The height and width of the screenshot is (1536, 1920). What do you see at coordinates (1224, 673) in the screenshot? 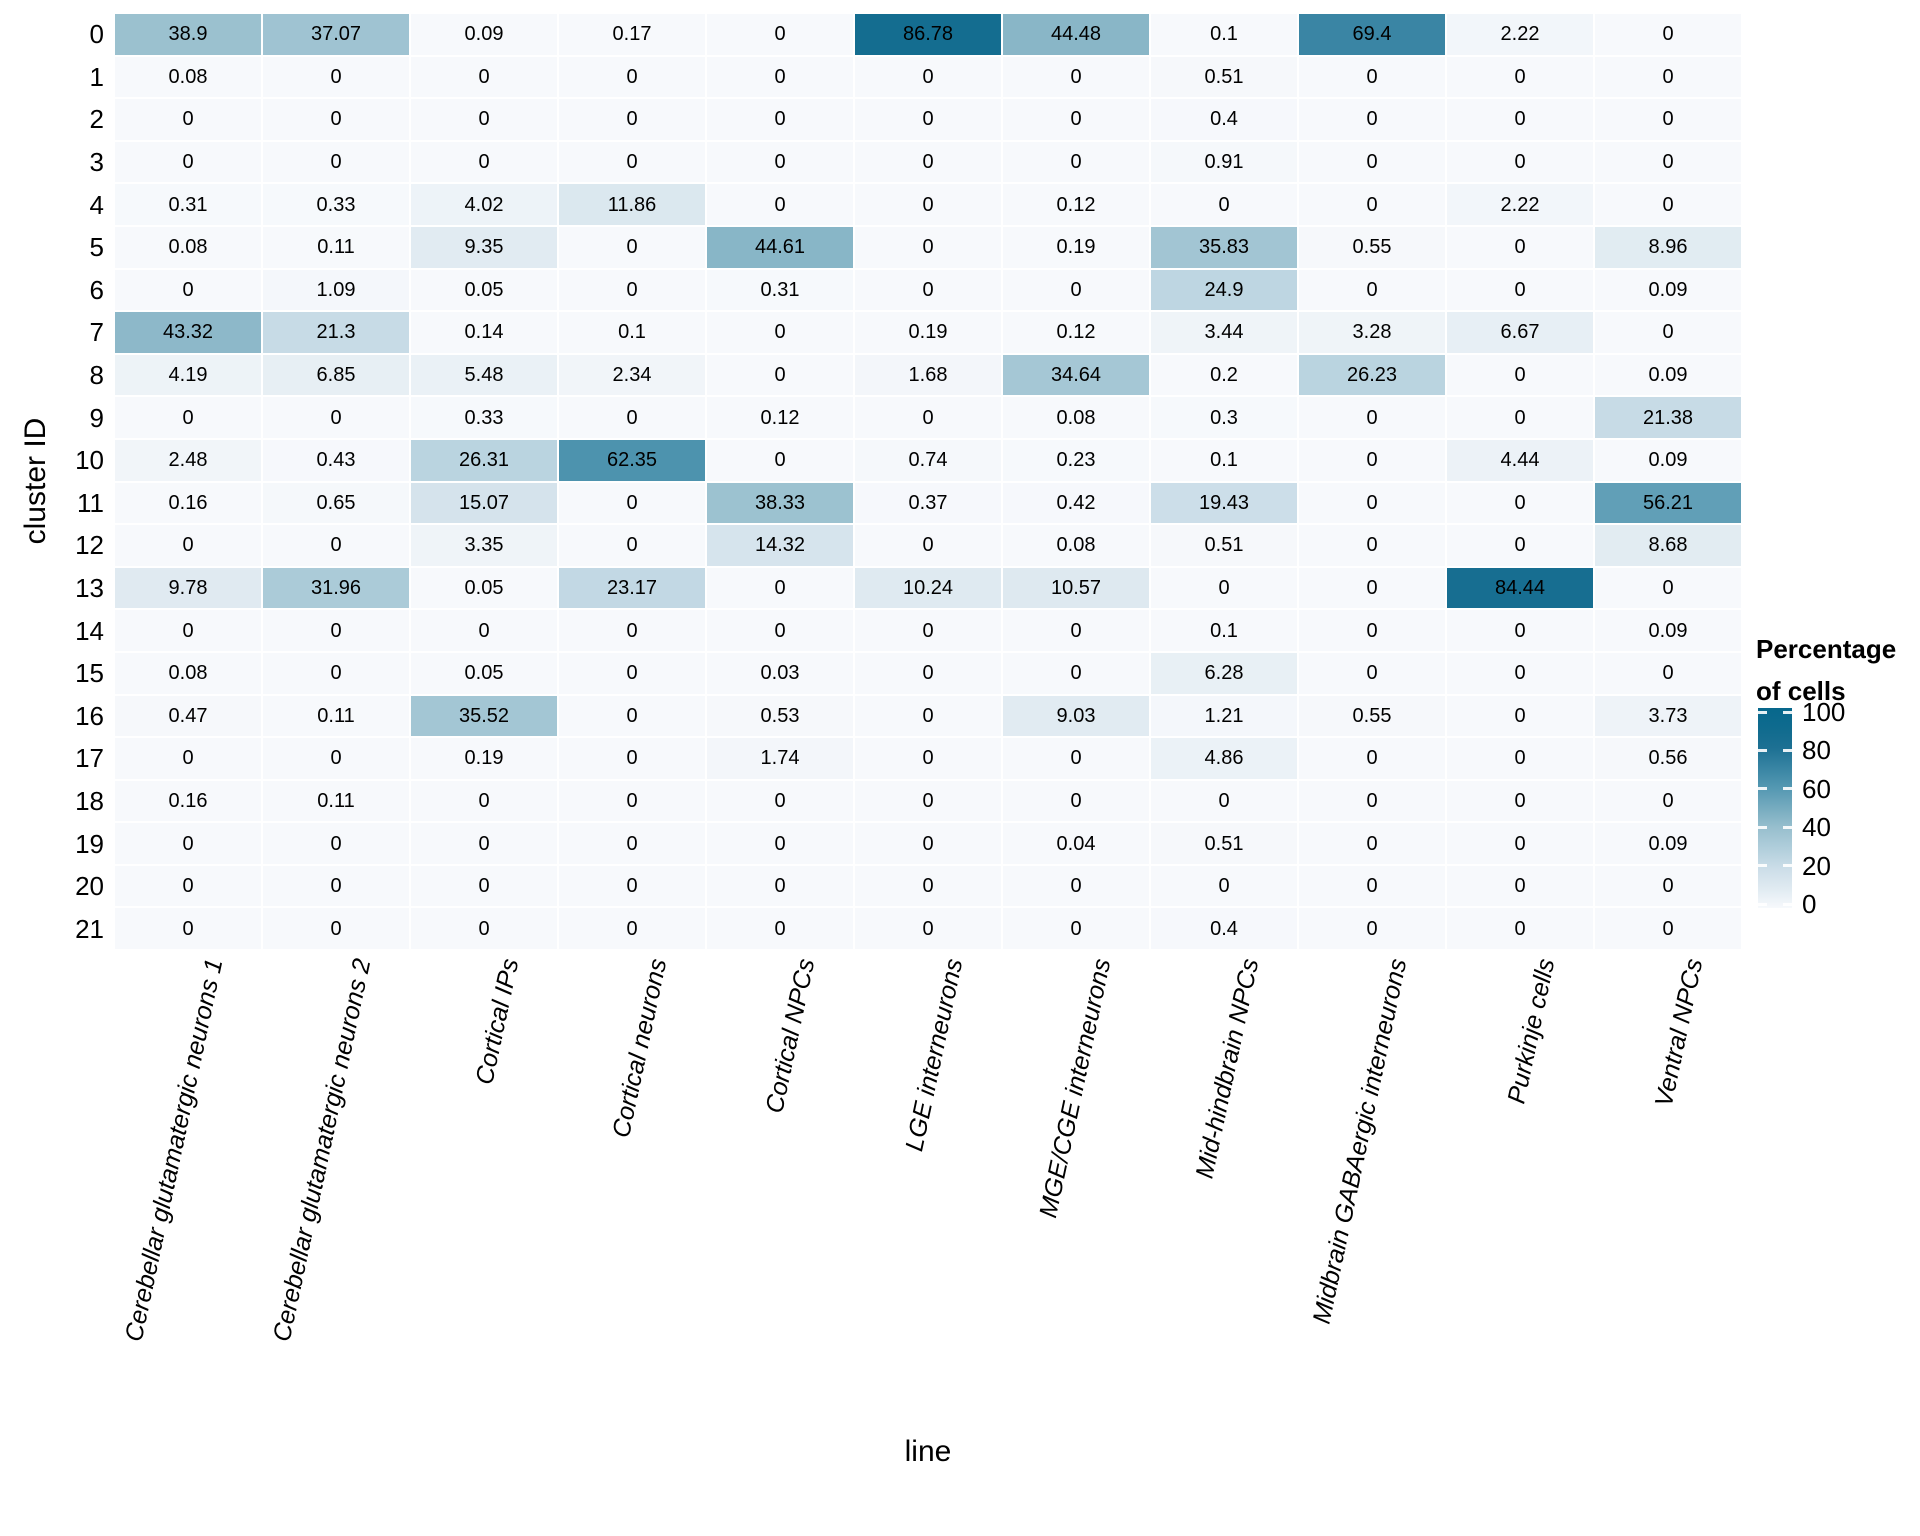
I see `heatmap-cell: 6.28` at bounding box center [1224, 673].